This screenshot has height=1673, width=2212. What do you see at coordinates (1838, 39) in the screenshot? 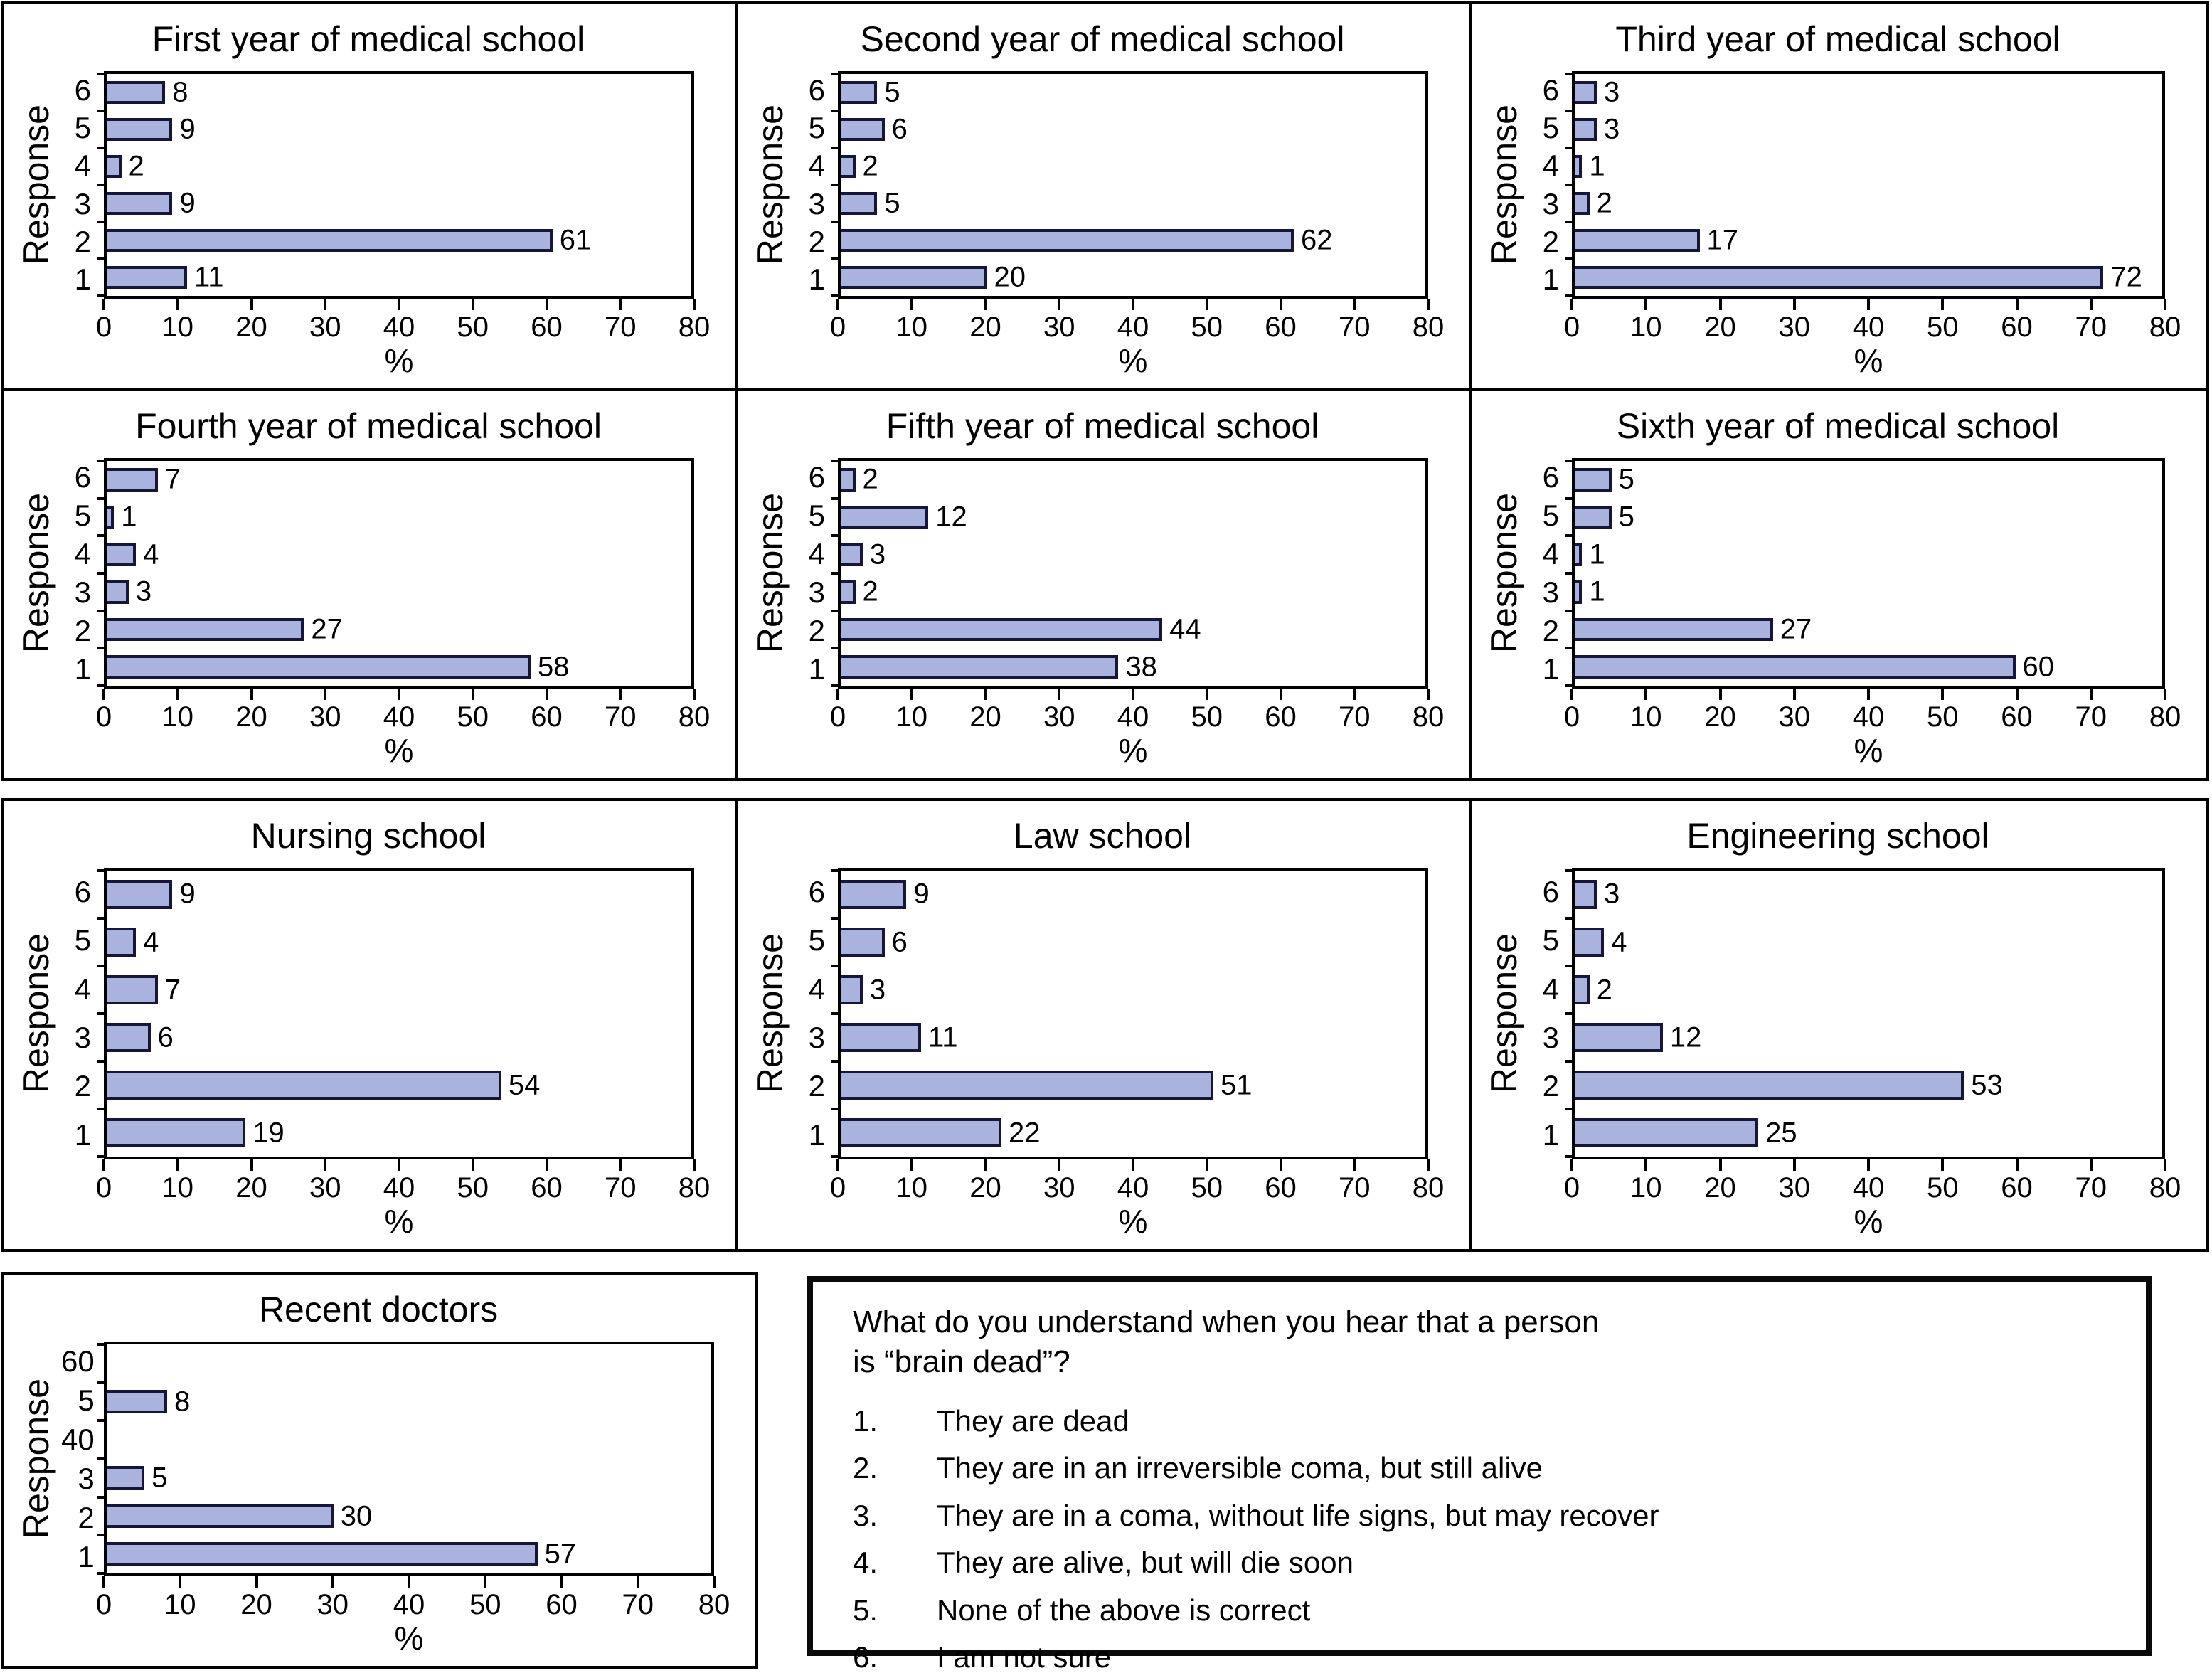
I see `chart-title: Third year of medical school` at bounding box center [1838, 39].